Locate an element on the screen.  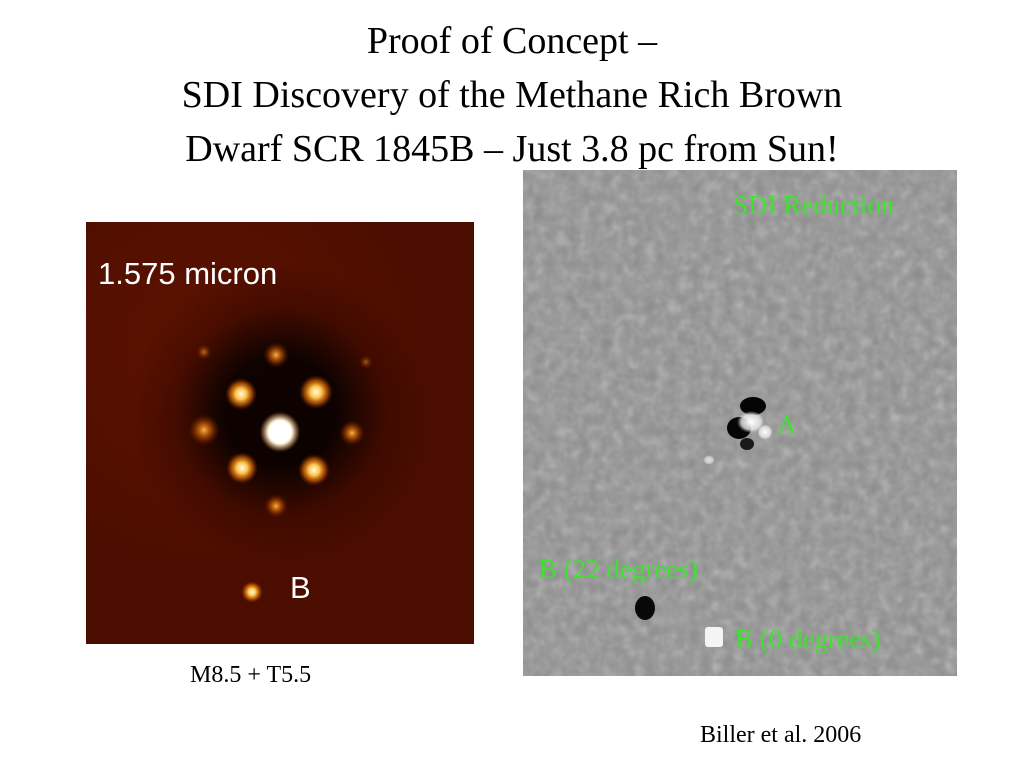
companion-b-dark-blob is located at coordinates (645, 608).